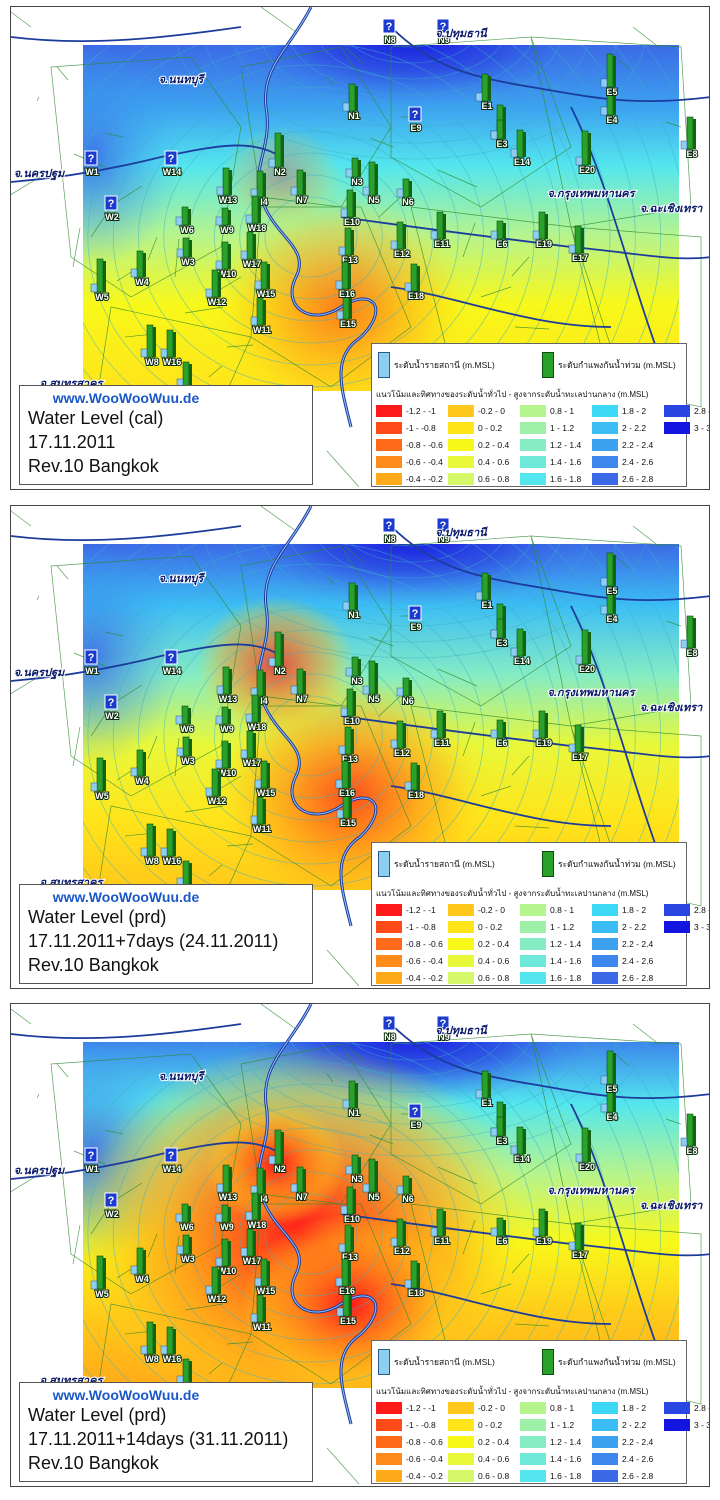 The image size is (720, 1500). Describe the element at coordinates (265, 779) in the screenshot. I see `station-w15: W15` at that location.